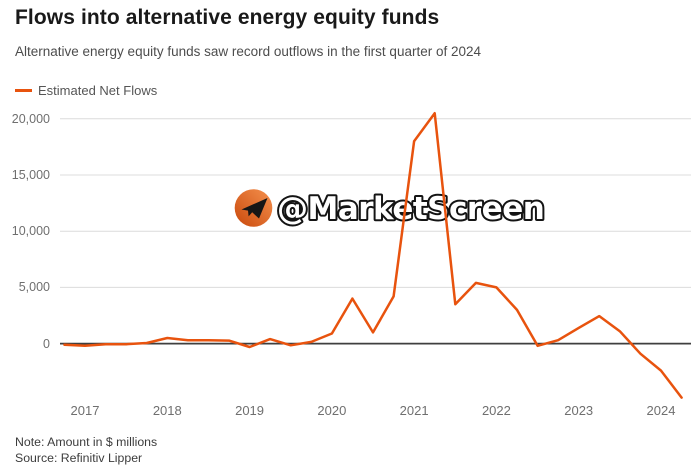 Image resolution: width=700 pixels, height=472 pixels. Describe the element at coordinates (410, 209) in the screenshot. I see `watermark-text: @MarketScreen` at that location.